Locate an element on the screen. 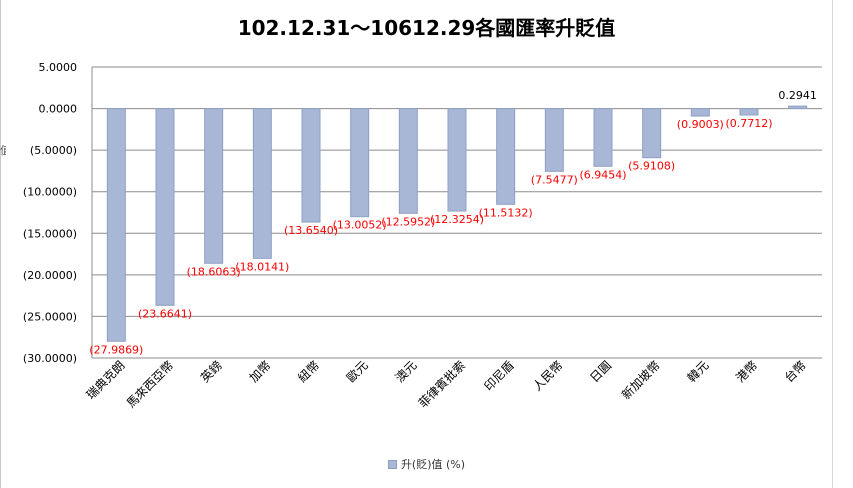  y-tick-label: 0.0000 is located at coordinates (58, 109).